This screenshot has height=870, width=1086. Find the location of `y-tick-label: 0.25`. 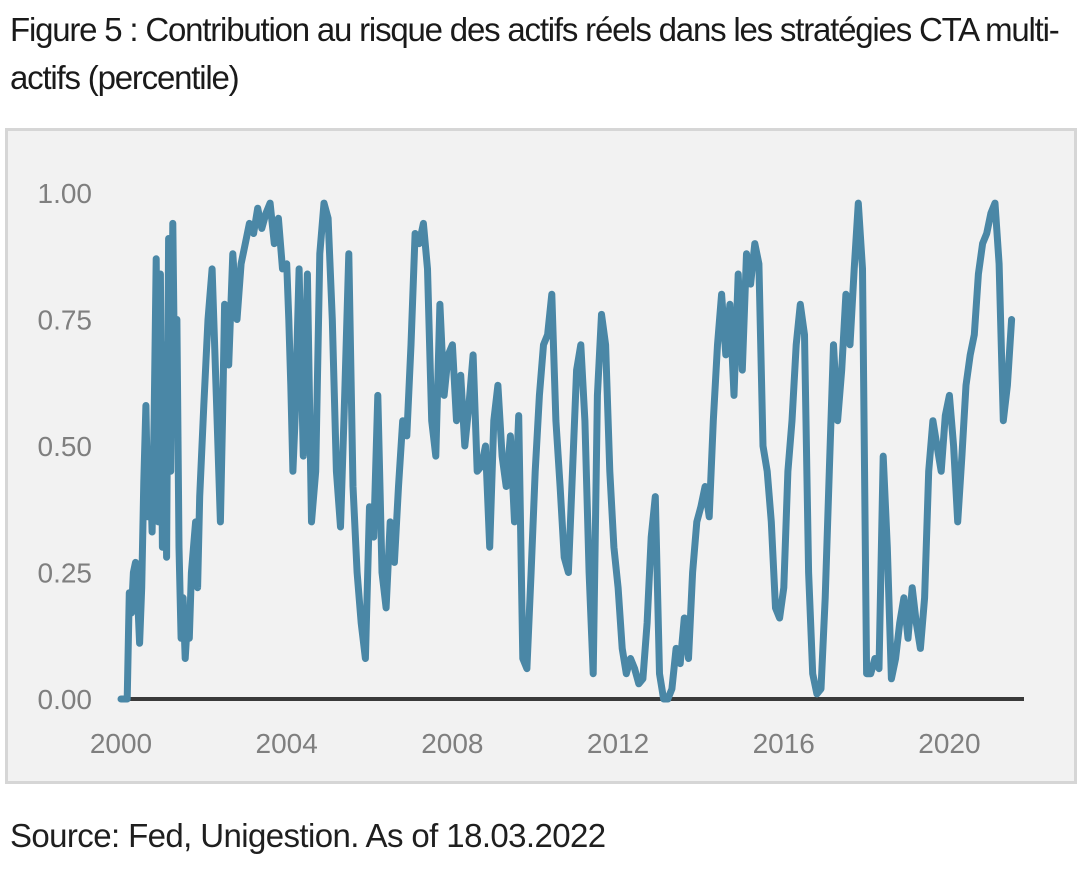

y-tick-label: 0.25 is located at coordinates (65, 573).